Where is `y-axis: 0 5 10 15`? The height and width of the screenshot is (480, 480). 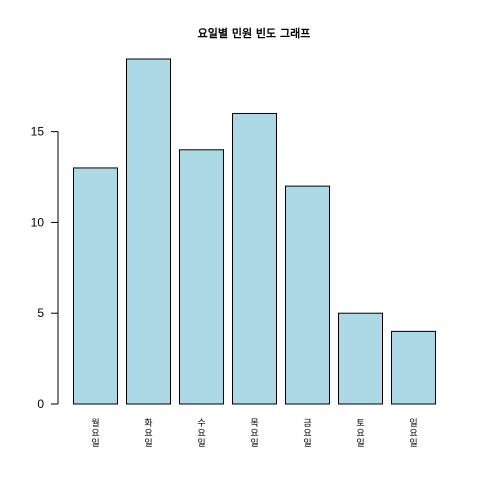
y-axis: 0 5 10 15 is located at coordinates (45, 268).